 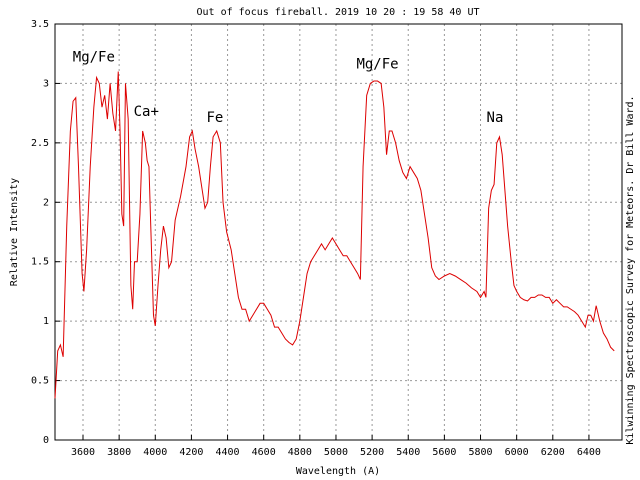 What do you see at coordinates (517, 452) in the screenshot?
I see `x-tick-label: 6000` at bounding box center [517, 452].